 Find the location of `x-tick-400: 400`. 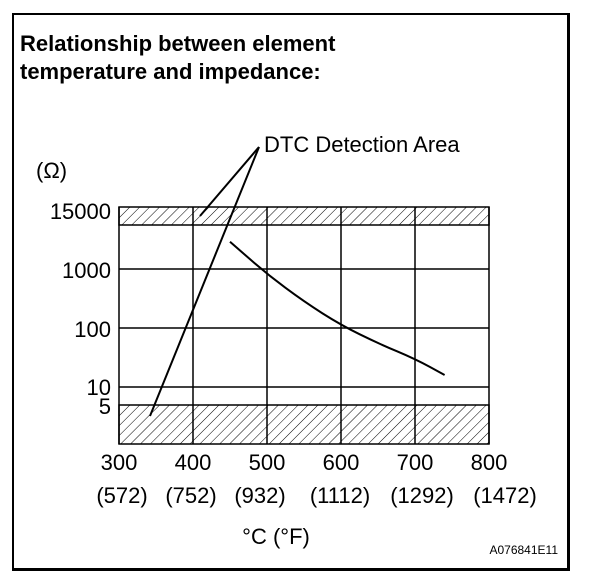

x-tick-400: 400 is located at coordinates (193, 462).